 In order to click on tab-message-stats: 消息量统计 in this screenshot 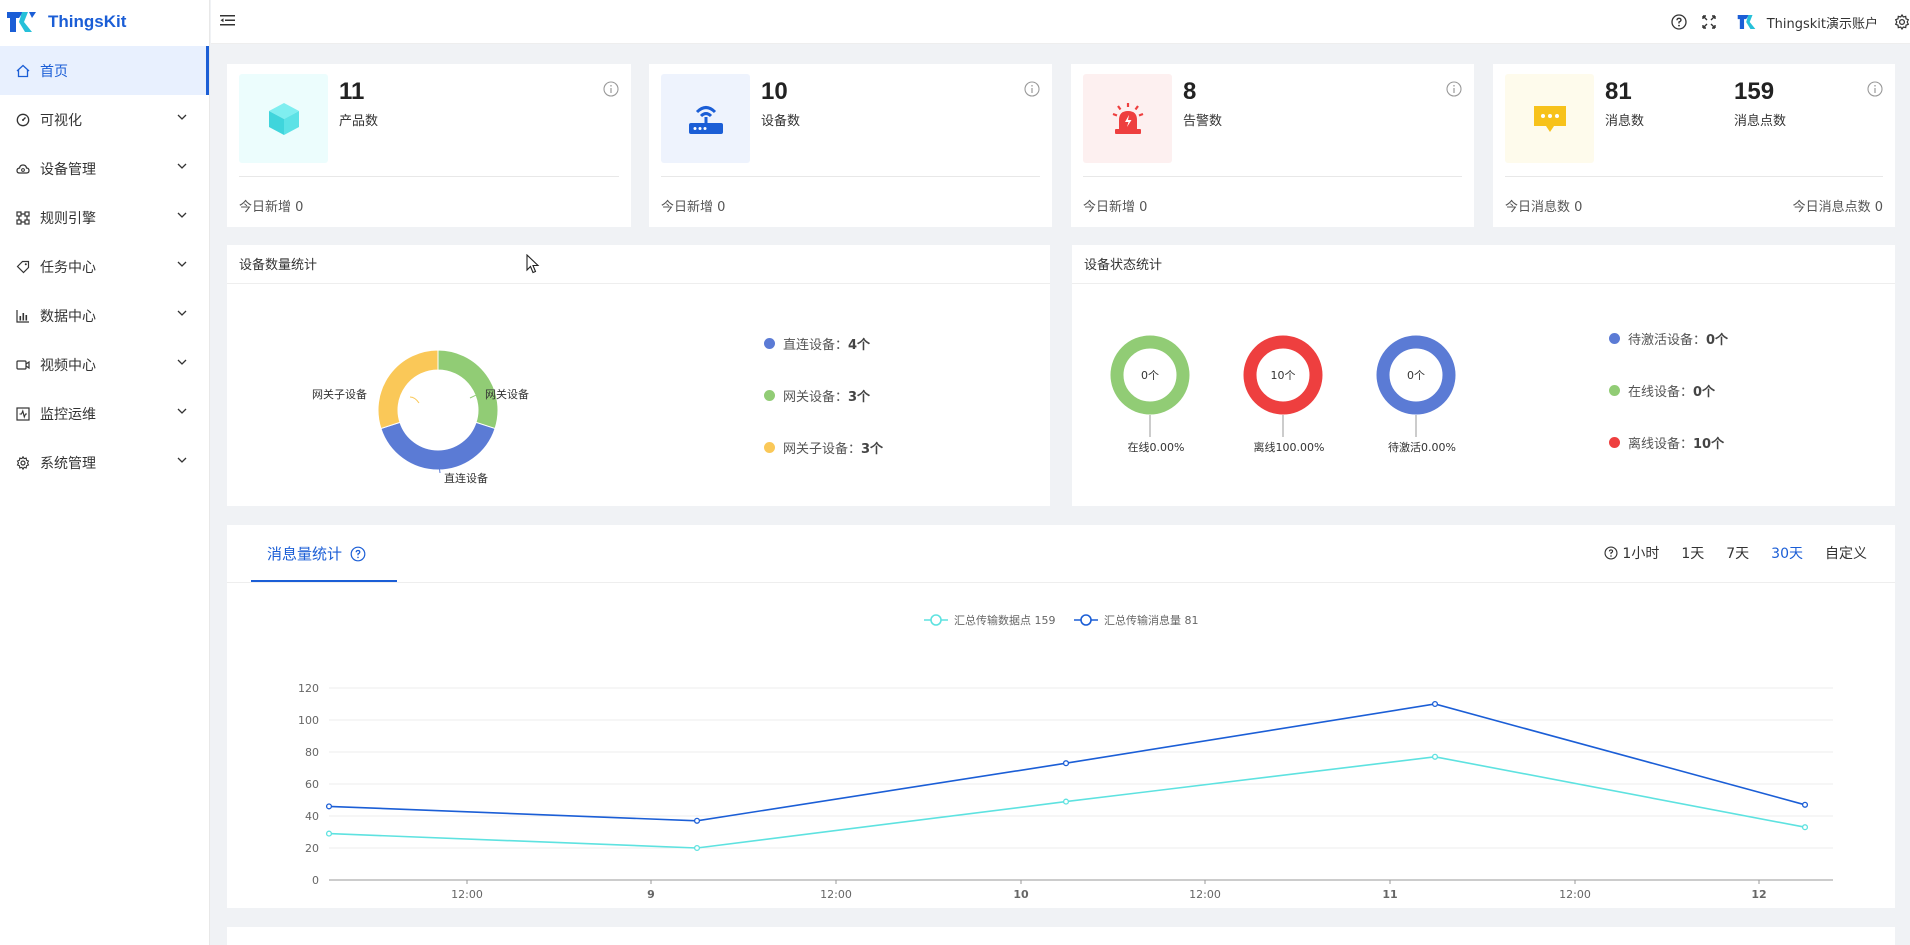, I will do `click(316, 553)`.